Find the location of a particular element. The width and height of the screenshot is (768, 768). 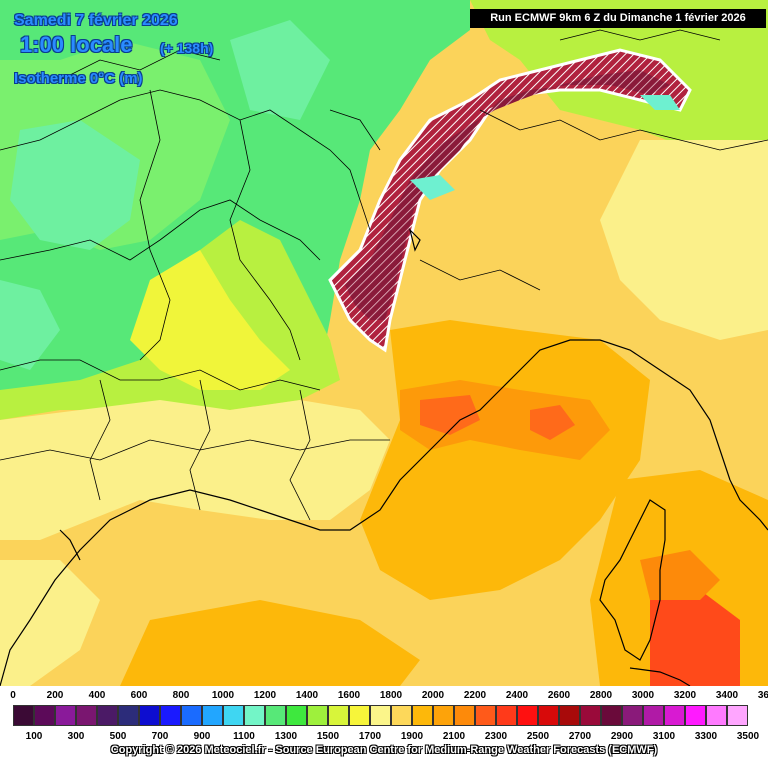

variable-name: Isotherme 0°C (m) is located at coordinates (78, 78).